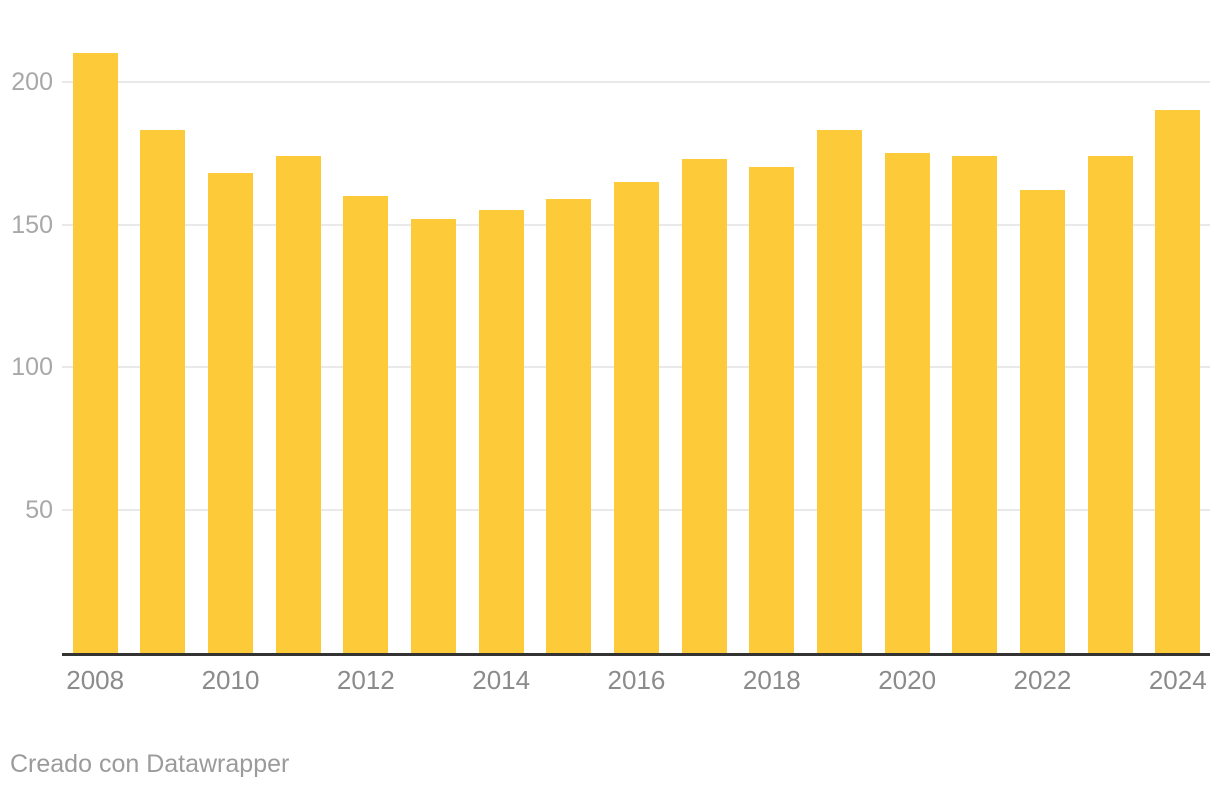 Image resolution: width=1220 pixels, height=788 pixels. What do you see at coordinates (231, 413) in the screenshot?
I see `bar-2010` at bounding box center [231, 413].